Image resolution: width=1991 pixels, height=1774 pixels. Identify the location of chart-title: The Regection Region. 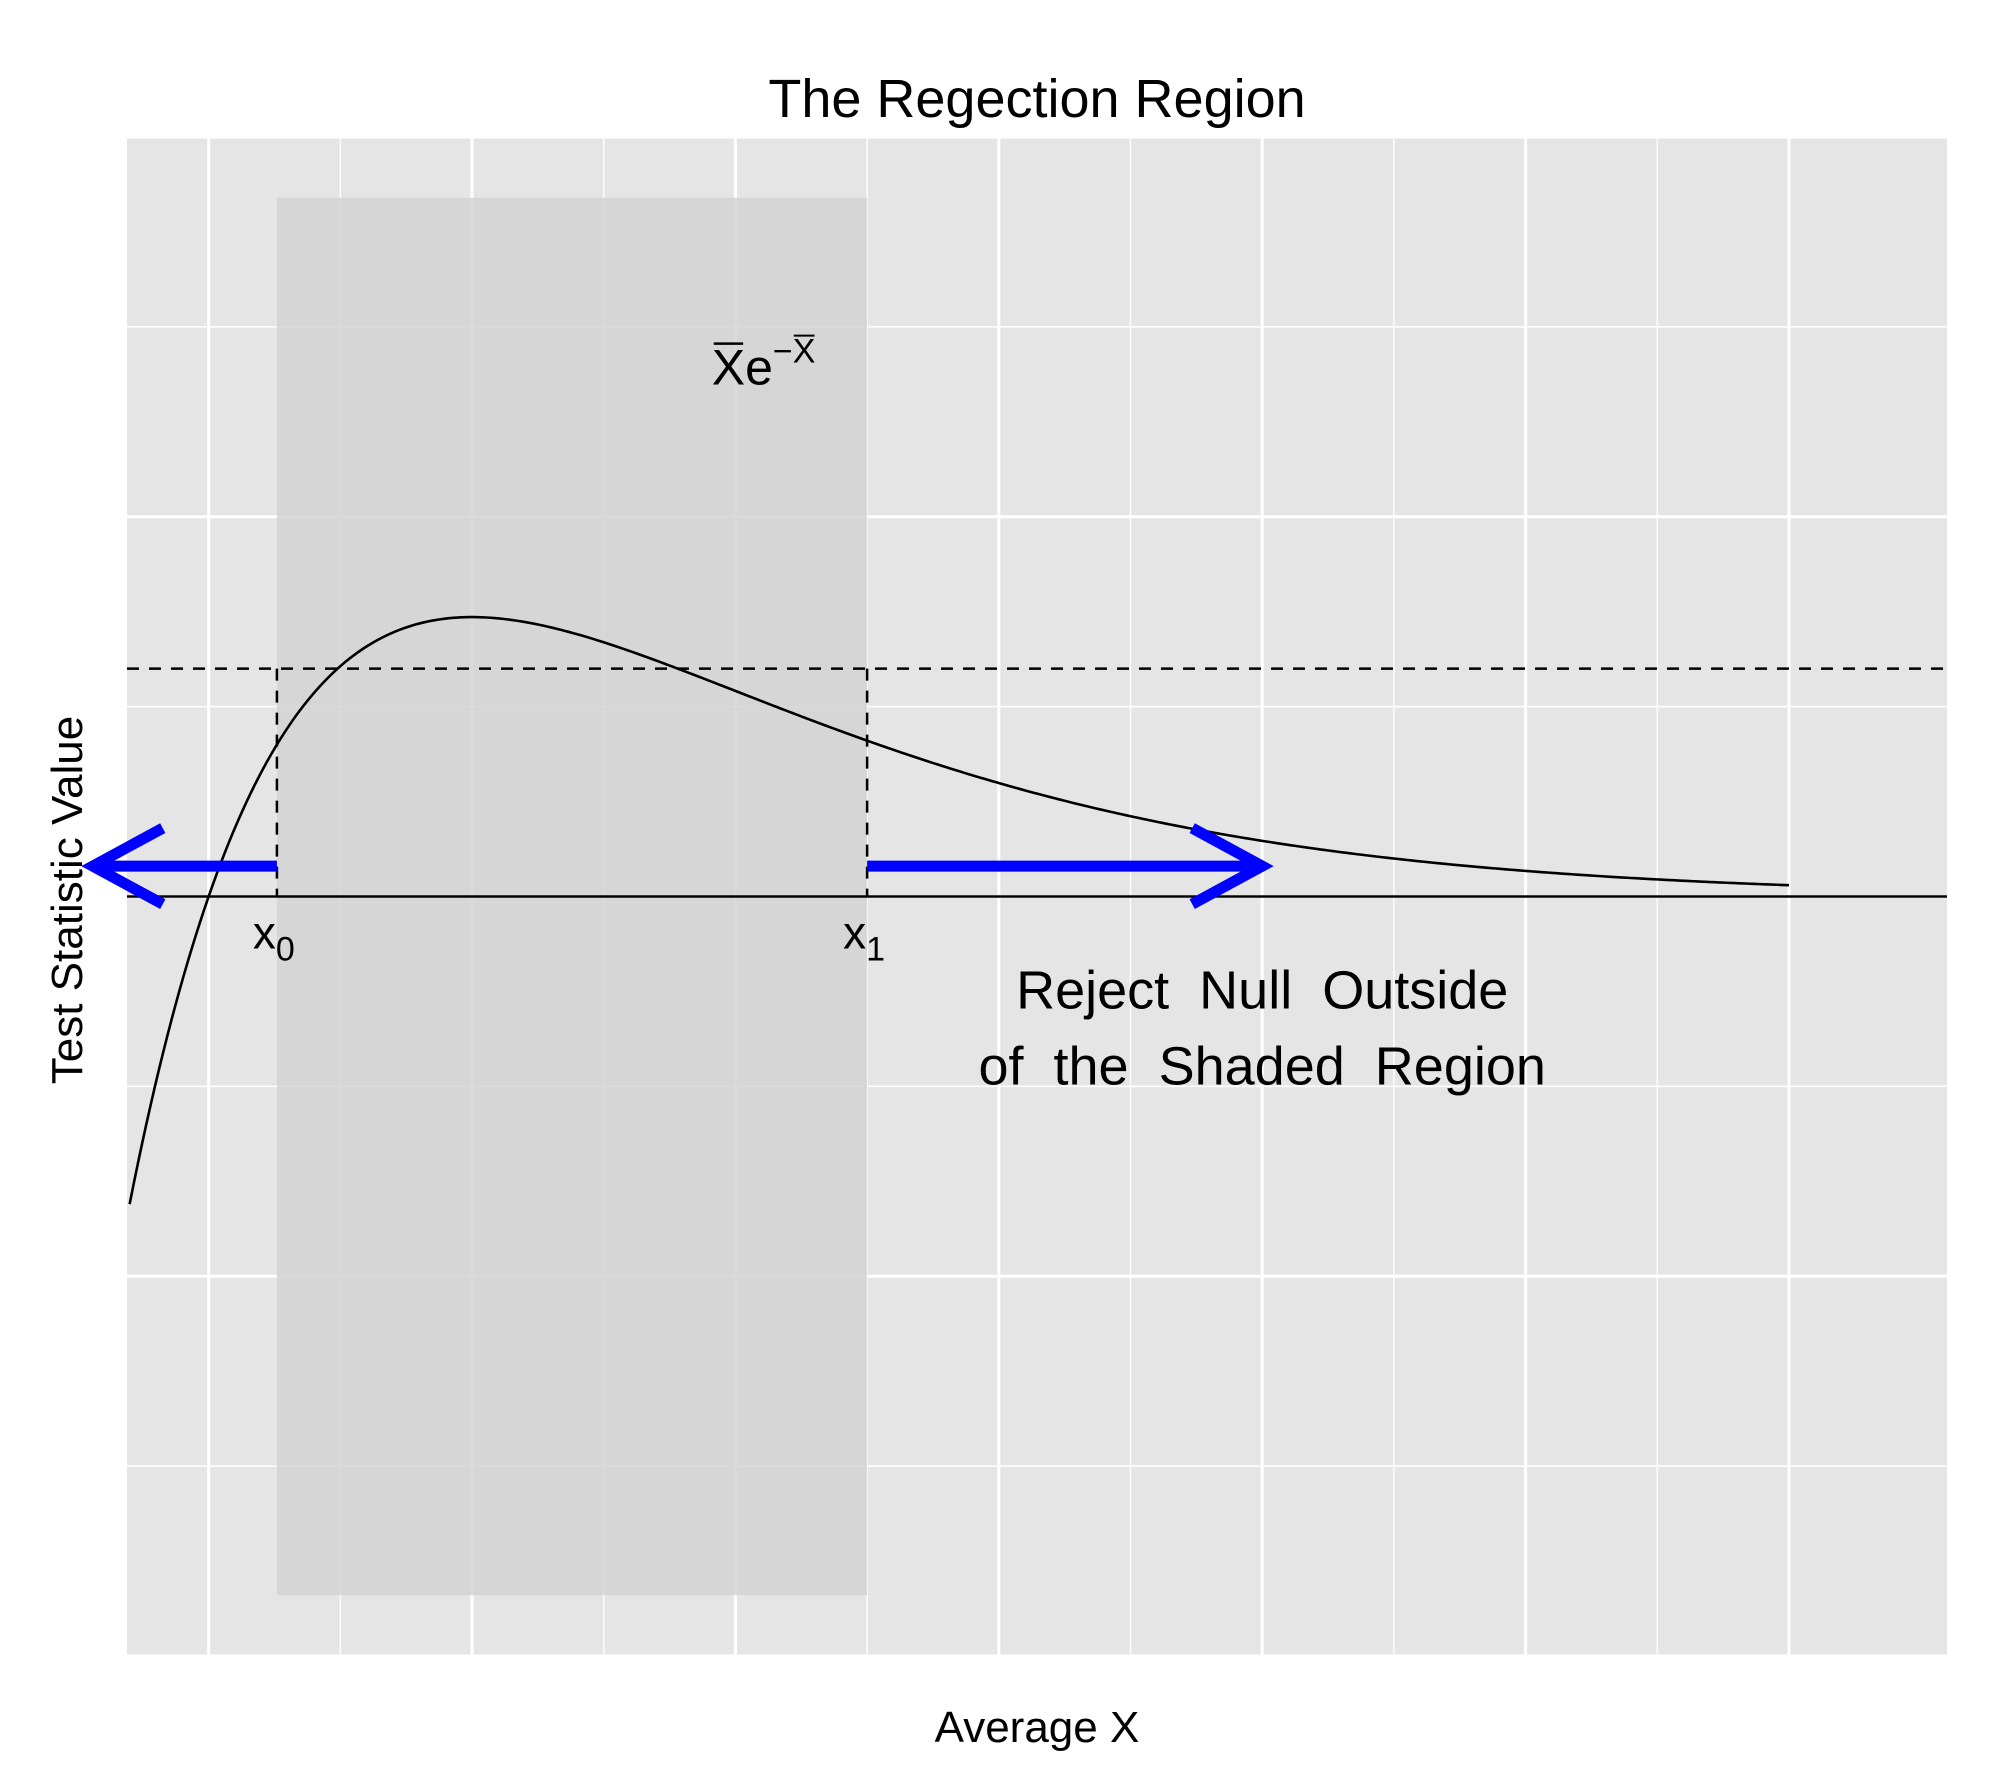
(1036, 99).